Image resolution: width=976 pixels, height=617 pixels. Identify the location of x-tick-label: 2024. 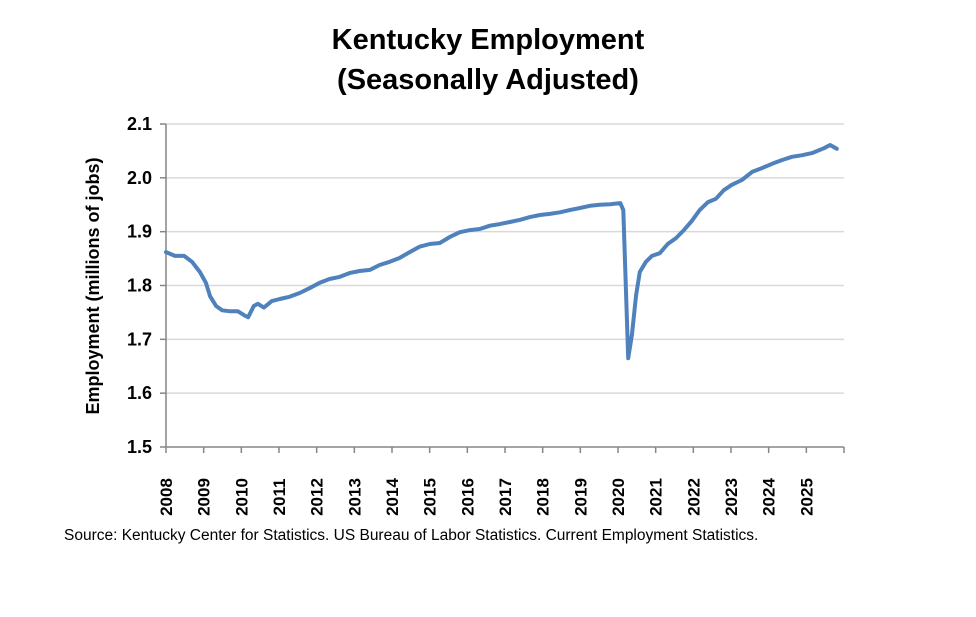
(769, 497).